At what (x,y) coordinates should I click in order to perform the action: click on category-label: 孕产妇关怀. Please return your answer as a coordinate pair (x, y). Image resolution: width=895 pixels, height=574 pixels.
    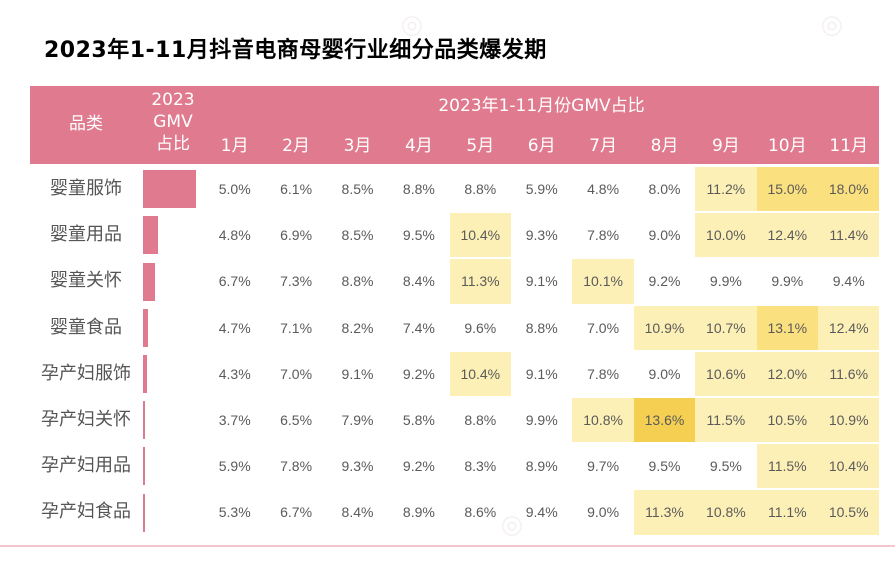
    Looking at the image, I should click on (86, 419).